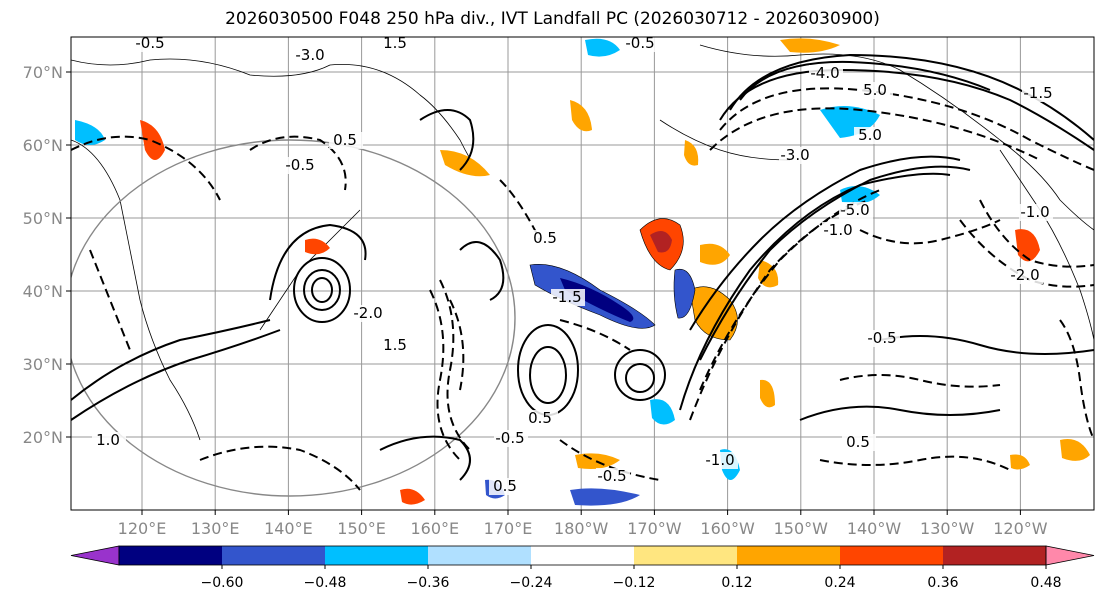 Image resolution: width=1105 pixels, height=604 pixels. What do you see at coordinates (736, 583) in the screenshot?
I see `colorbar-tick-label: 0.12` at bounding box center [736, 583].